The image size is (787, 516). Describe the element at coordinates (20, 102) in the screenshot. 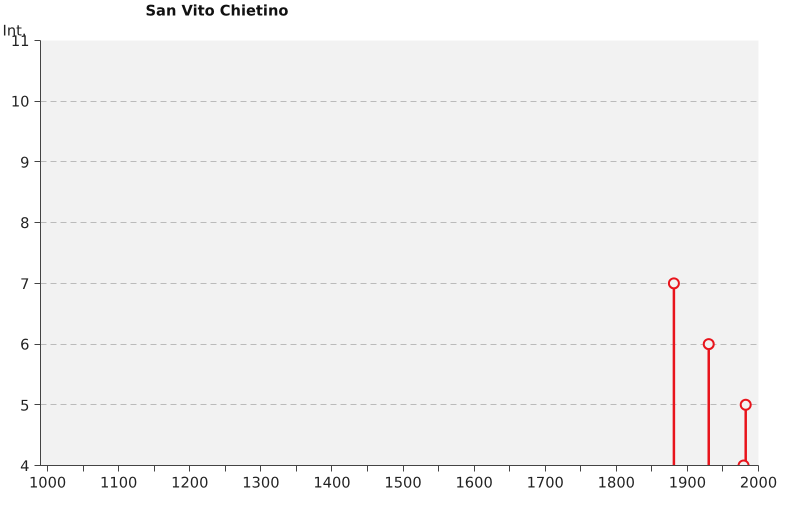

I see `y-tick-label: 10` at that location.